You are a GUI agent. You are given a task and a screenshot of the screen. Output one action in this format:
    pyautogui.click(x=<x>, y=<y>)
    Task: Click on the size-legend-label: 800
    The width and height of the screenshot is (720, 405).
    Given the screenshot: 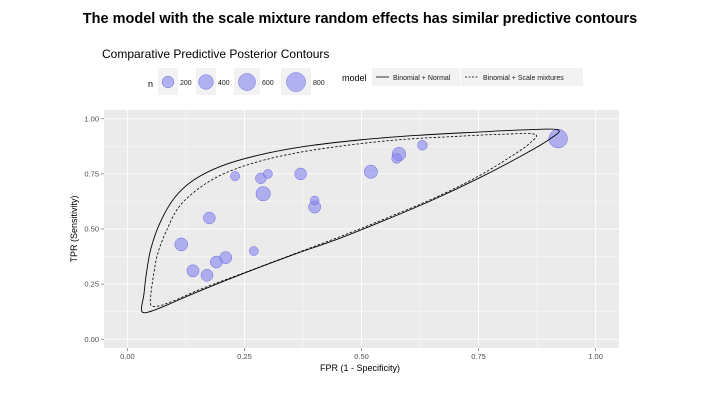 What is the action you would take?
    pyautogui.click(x=319, y=83)
    